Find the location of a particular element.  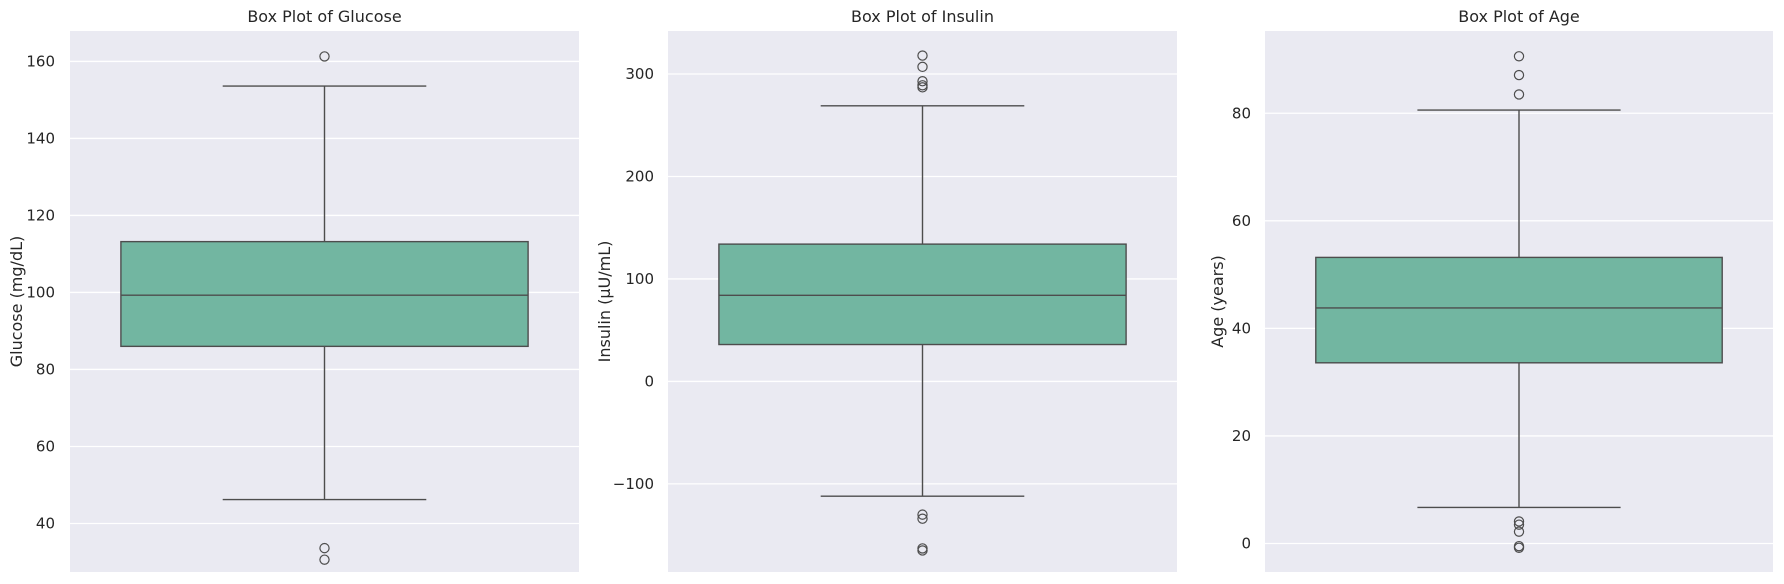

y-tick-label: 120 is located at coordinates (40, 215).